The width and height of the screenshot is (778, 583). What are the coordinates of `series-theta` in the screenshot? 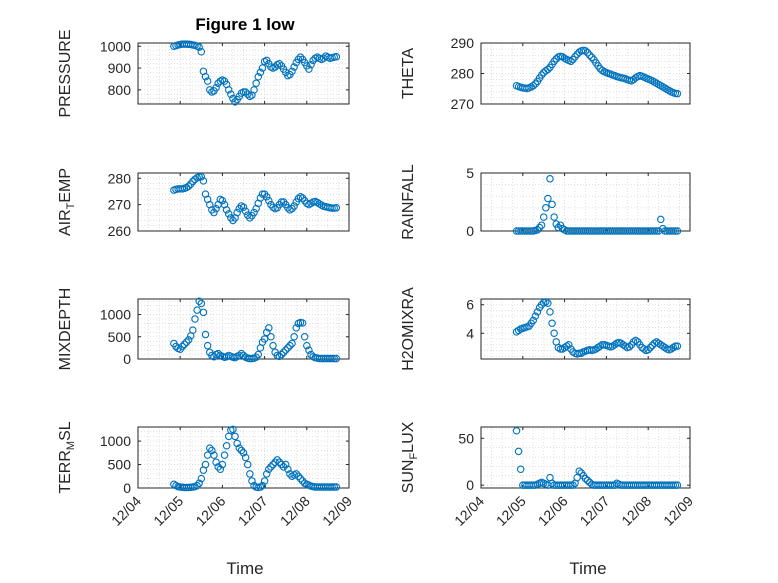 It's located at (597, 72).